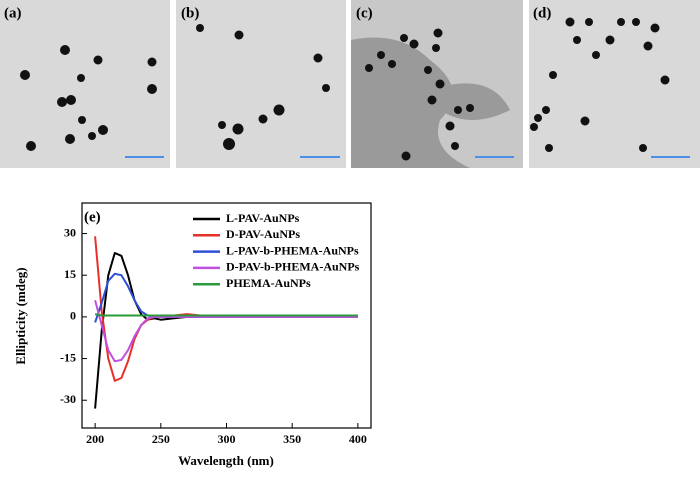 The height and width of the screenshot is (479, 700). Describe the element at coordinates (293, 267) in the screenshot. I see `legend-label: D-PAV-b-PHEMA-AuNPs` at that location.